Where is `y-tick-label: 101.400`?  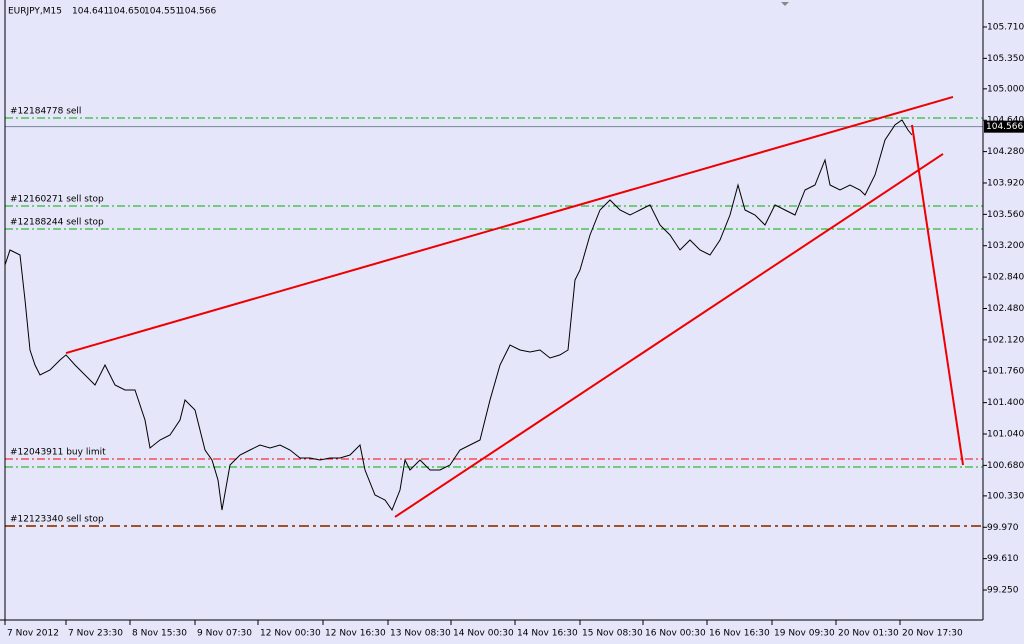
y-tick-label: 101.400 is located at coordinates (1005, 403).